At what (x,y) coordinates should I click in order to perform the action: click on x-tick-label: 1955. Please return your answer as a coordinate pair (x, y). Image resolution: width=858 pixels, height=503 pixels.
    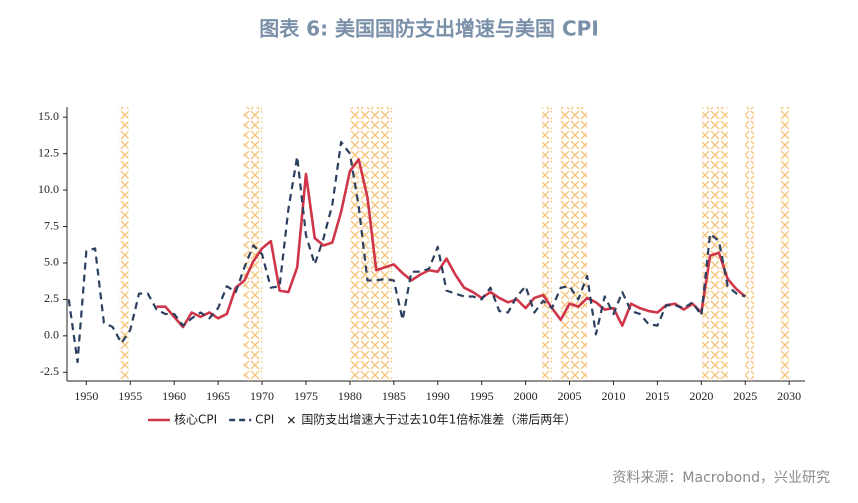
    Looking at the image, I should click on (130, 396).